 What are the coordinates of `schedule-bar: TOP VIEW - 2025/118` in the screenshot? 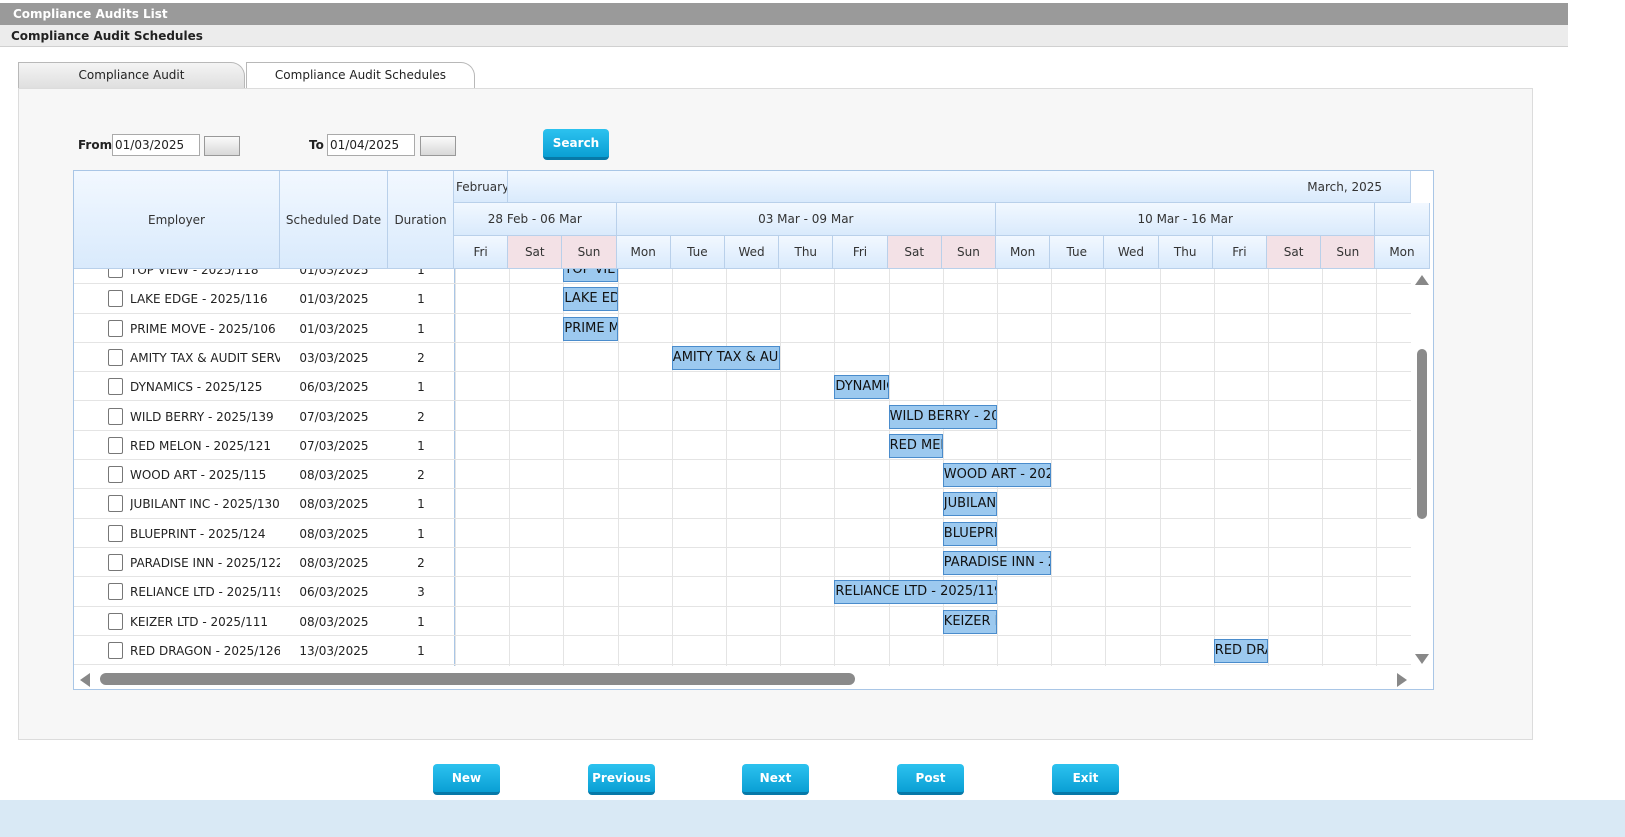 It's located at (590, 275).